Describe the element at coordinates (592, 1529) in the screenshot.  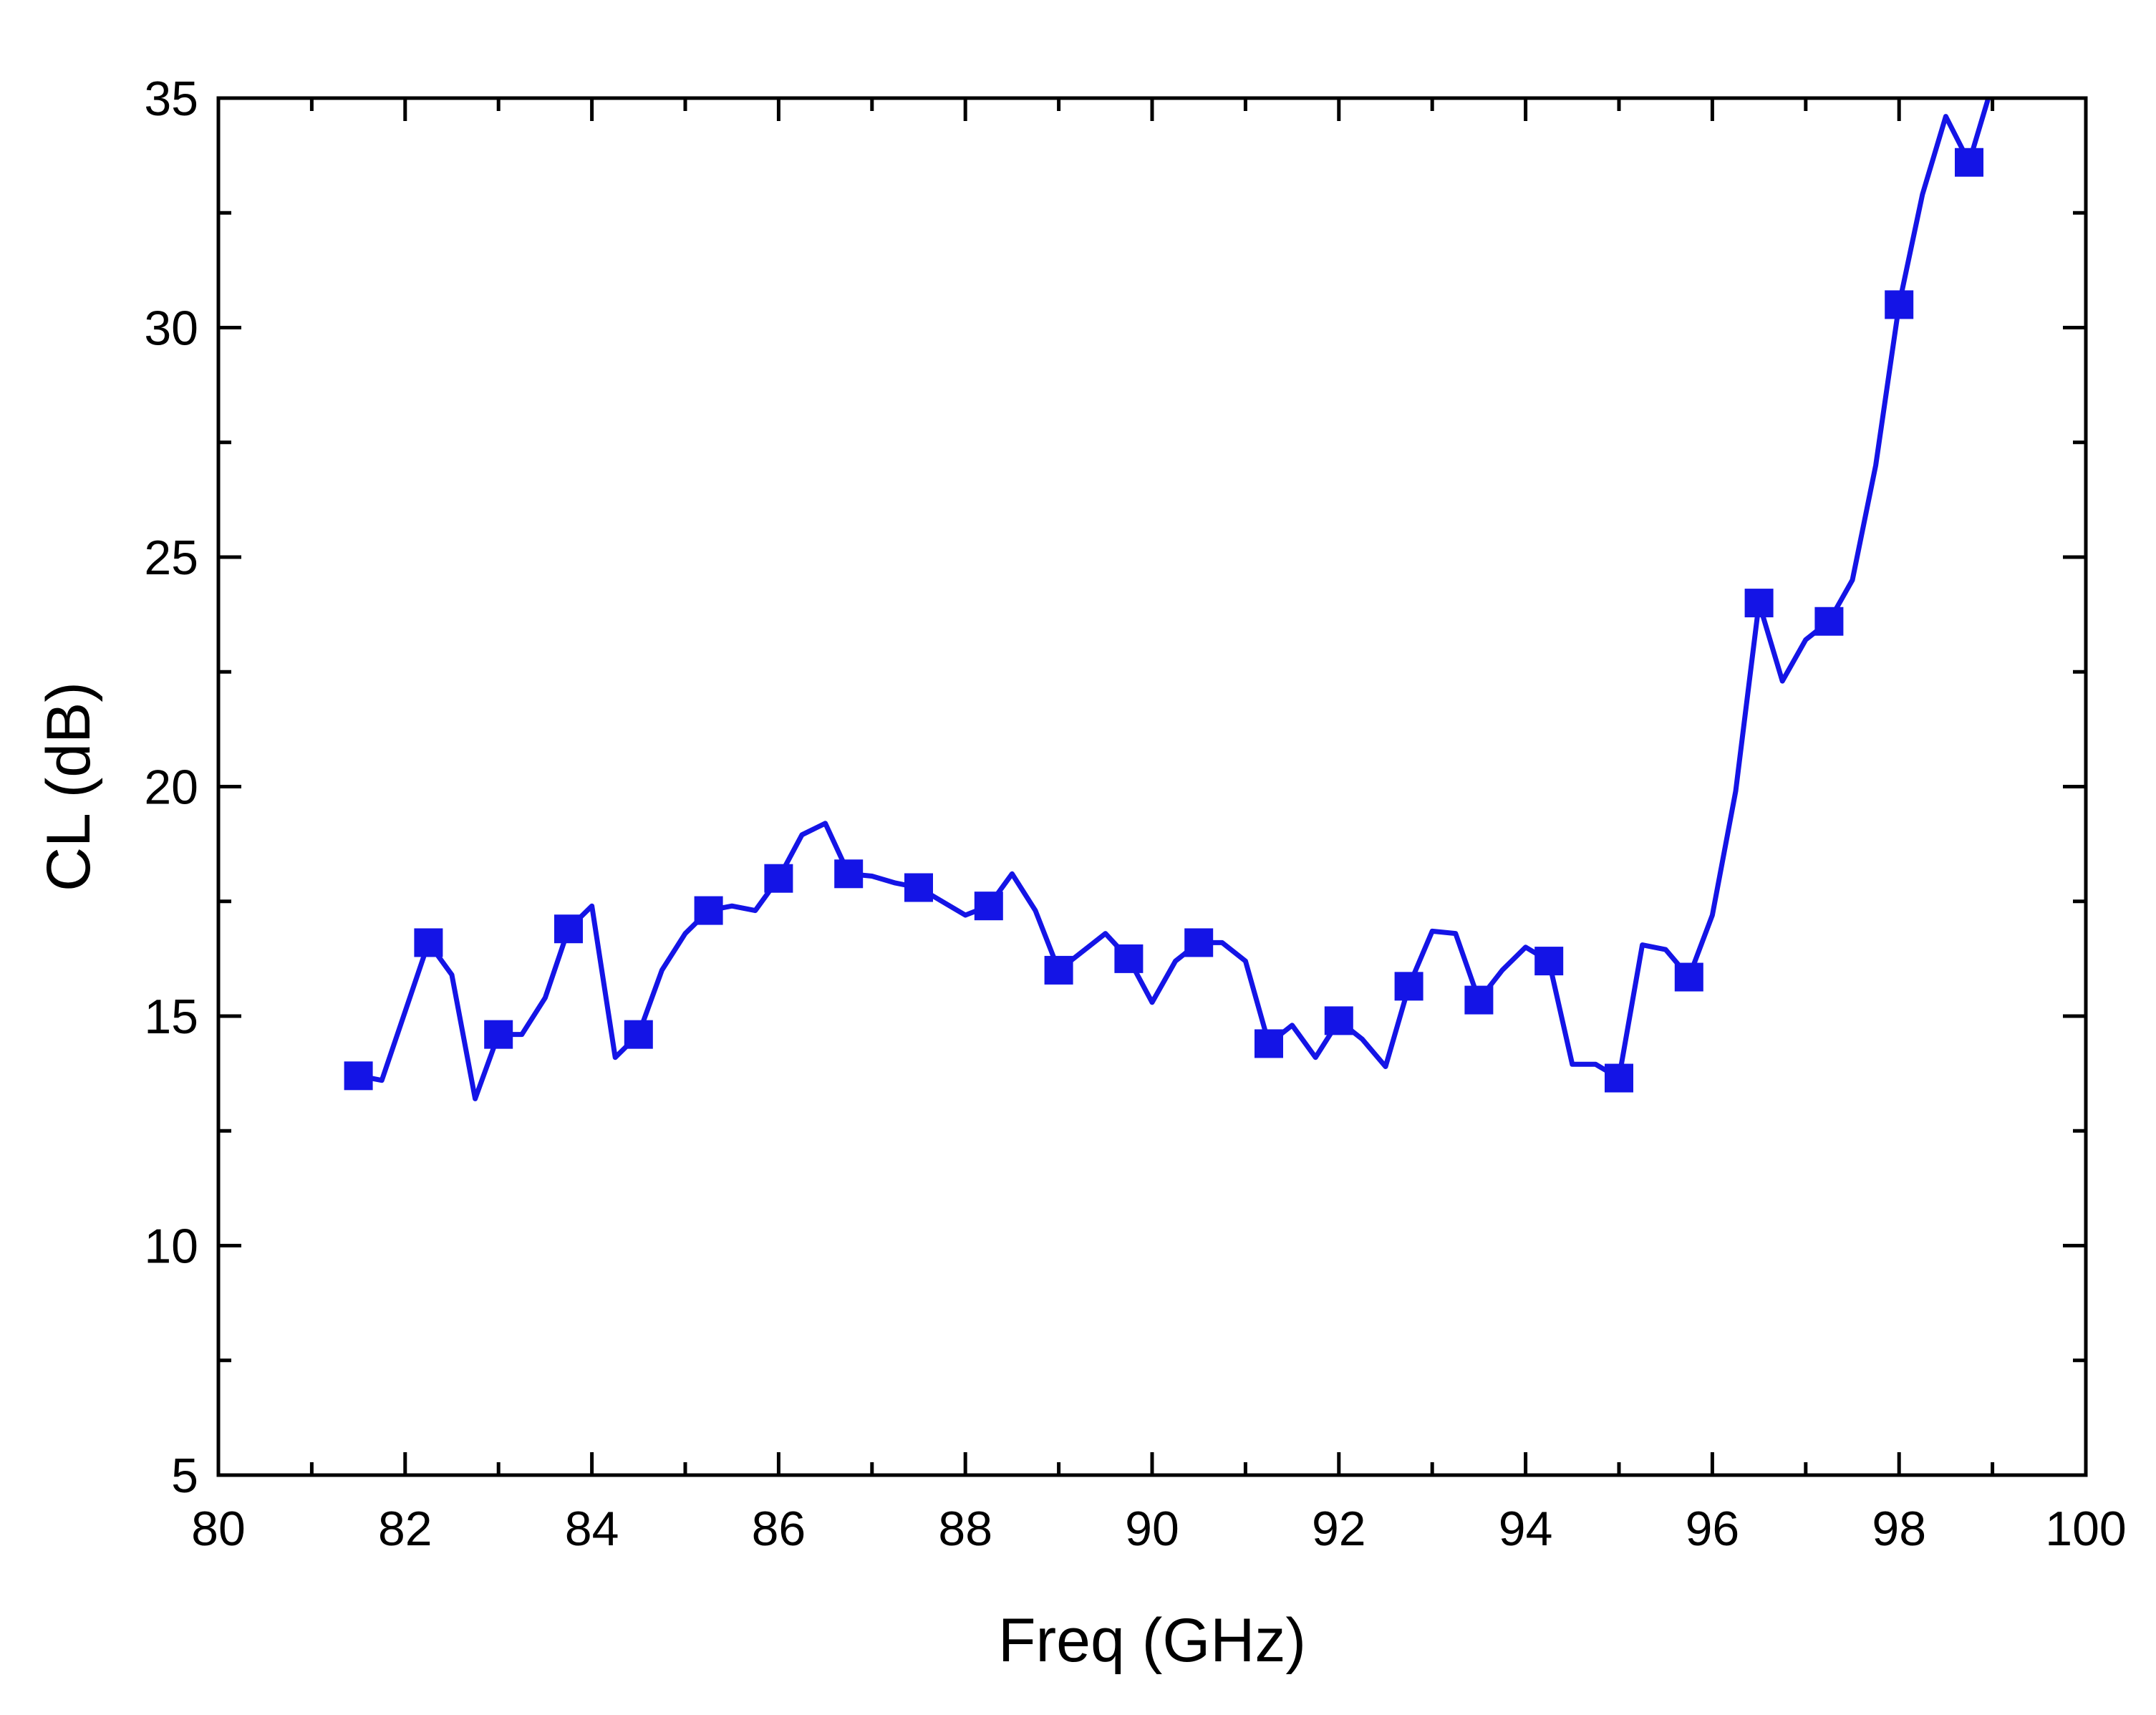
I see `x-tick-label: 84` at that location.